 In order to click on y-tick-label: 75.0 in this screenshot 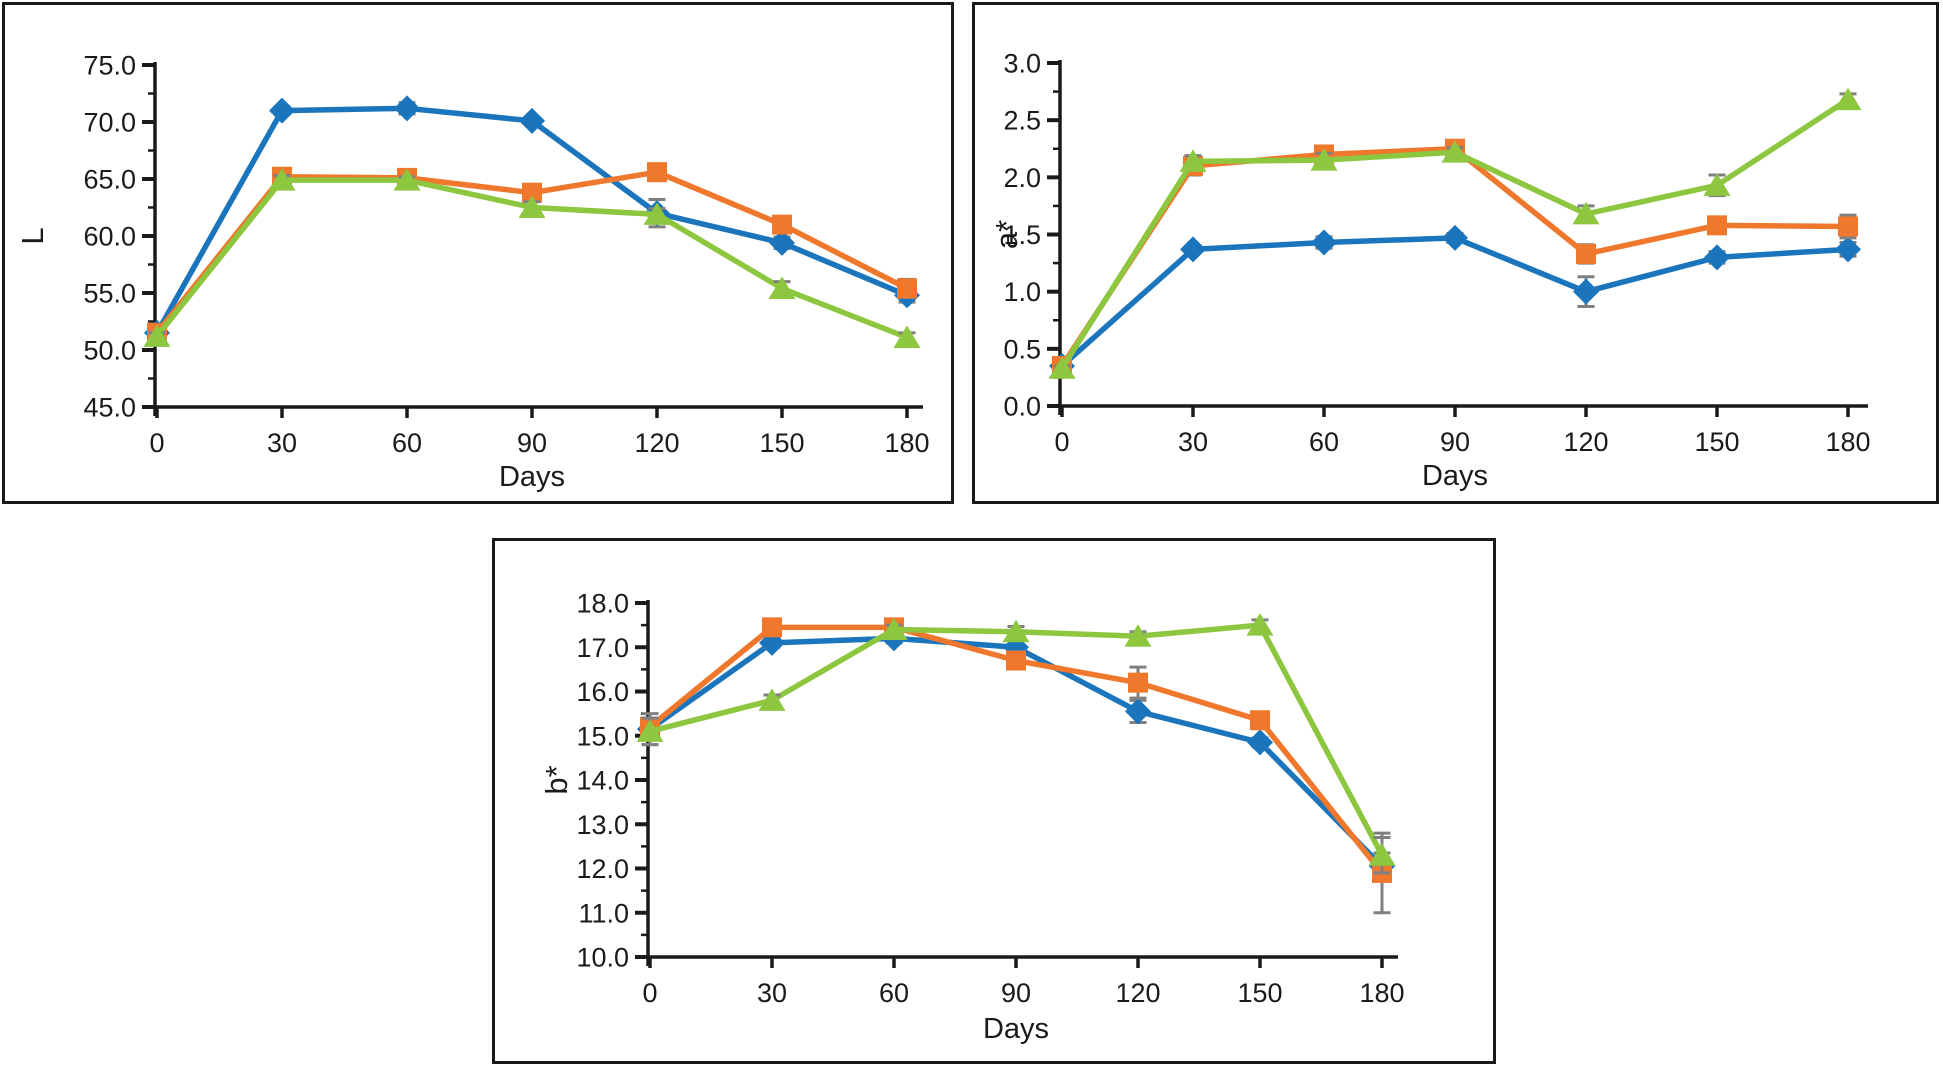, I will do `click(109, 66)`.